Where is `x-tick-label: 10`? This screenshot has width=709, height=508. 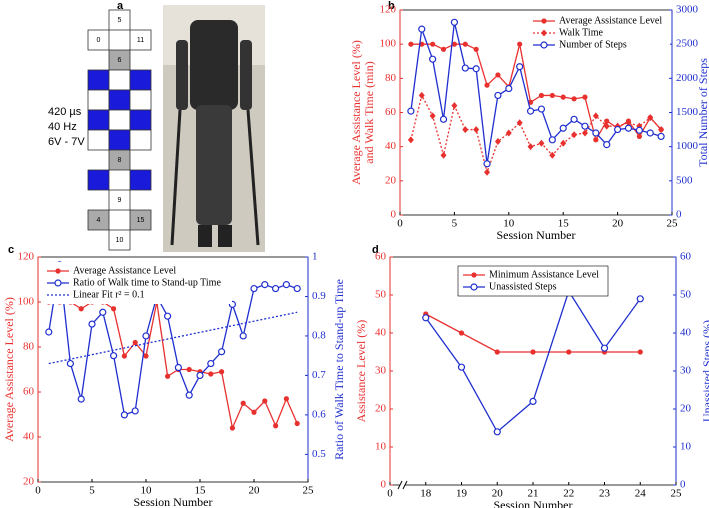 x-tick-label: 10 is located at coordinates (147, 491).